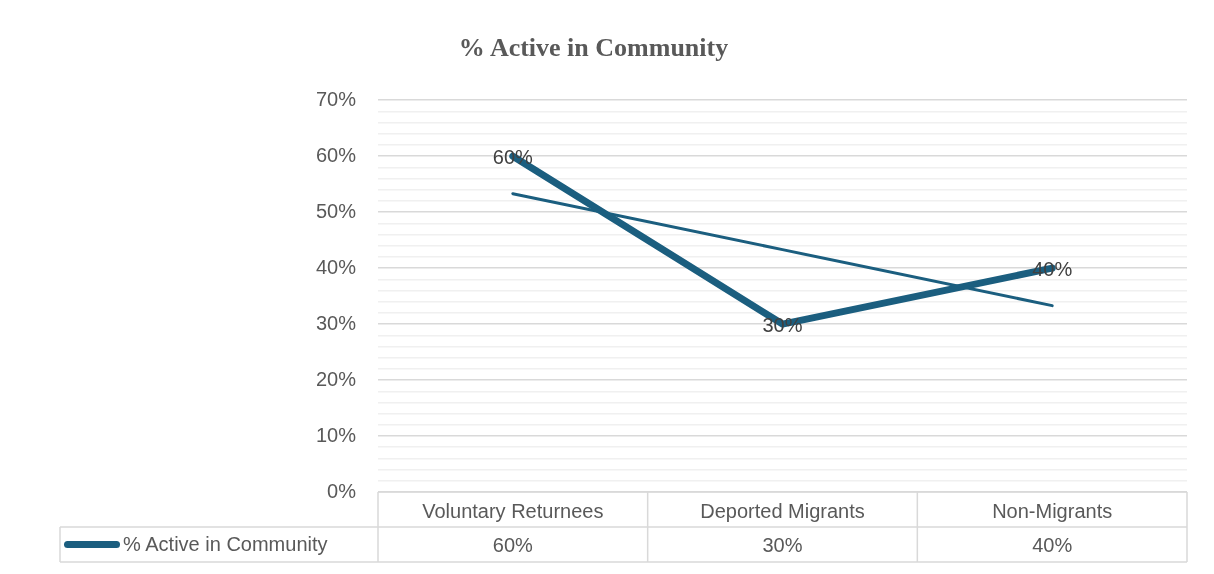 The height and width of the screenshot is (574, 1214). What do you see at coordinates (336, 154) in the screenshot?
I see `y-tick-label: 60%` at bounding box center [336, 154].